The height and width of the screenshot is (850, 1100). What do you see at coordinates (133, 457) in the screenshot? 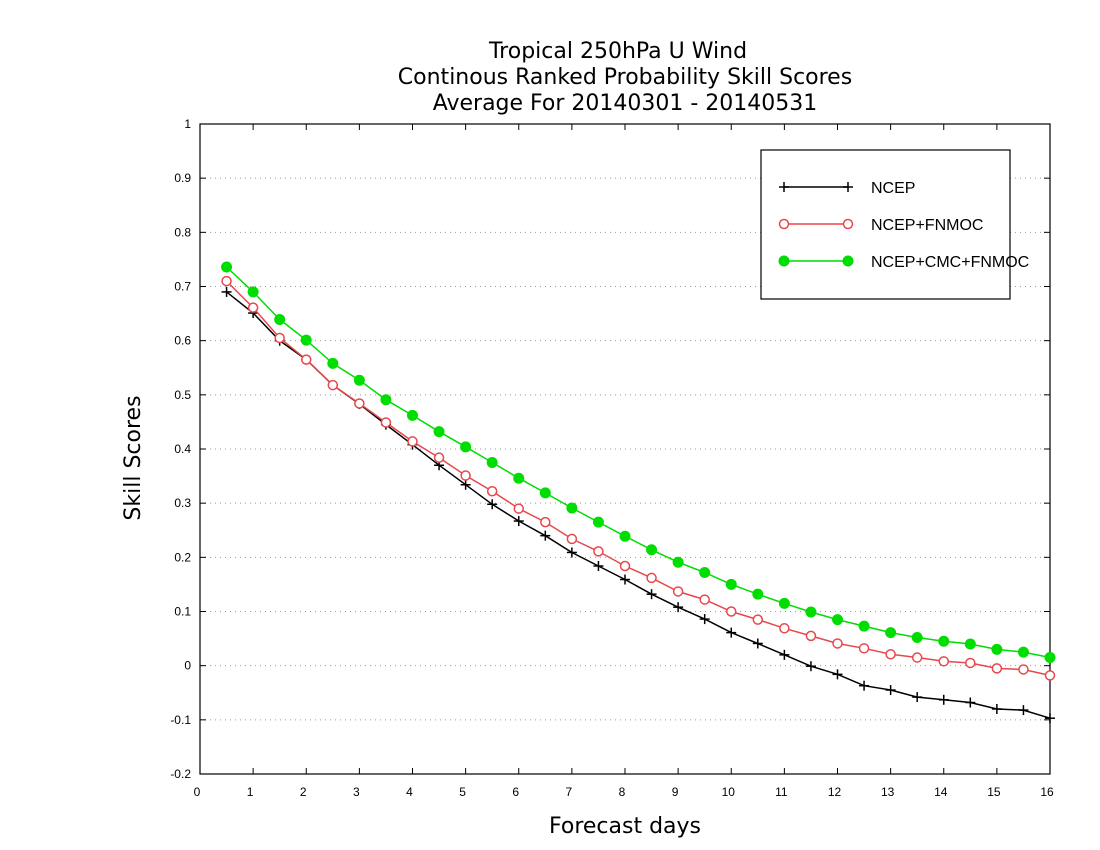
I see `y-axis-label: Skill Scores` at bounding box center [133, 457].